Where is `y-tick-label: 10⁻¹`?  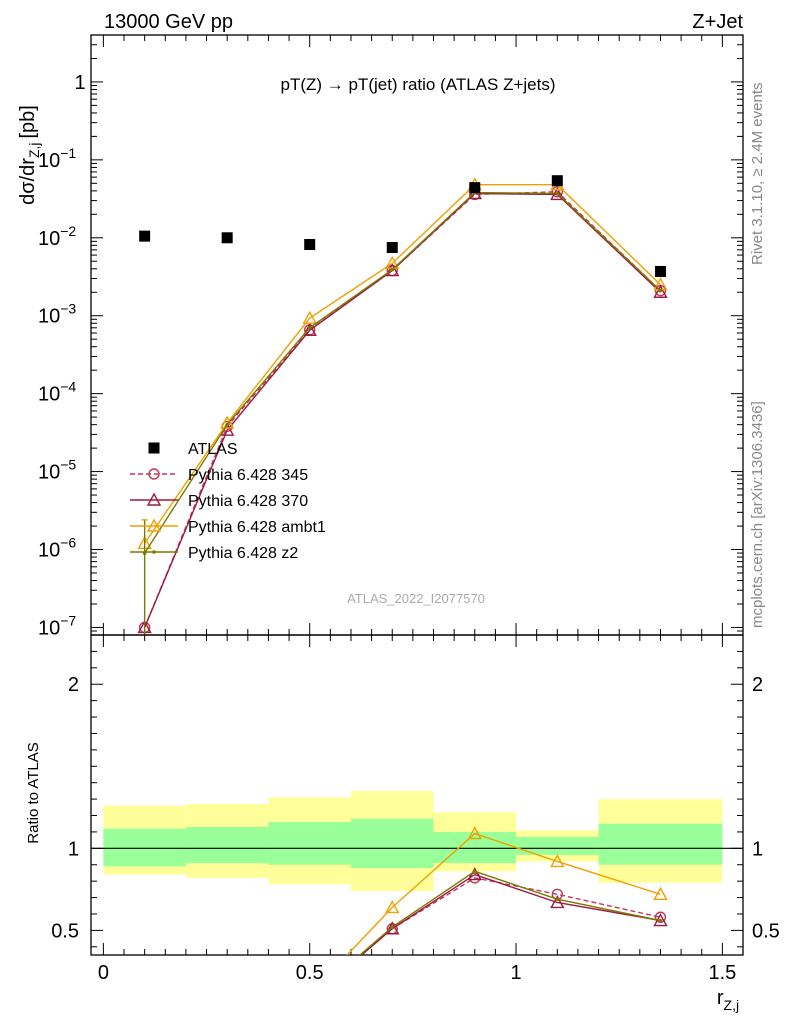 y-tick-label: 10⁻¹ is located at coordinates (57, 158).